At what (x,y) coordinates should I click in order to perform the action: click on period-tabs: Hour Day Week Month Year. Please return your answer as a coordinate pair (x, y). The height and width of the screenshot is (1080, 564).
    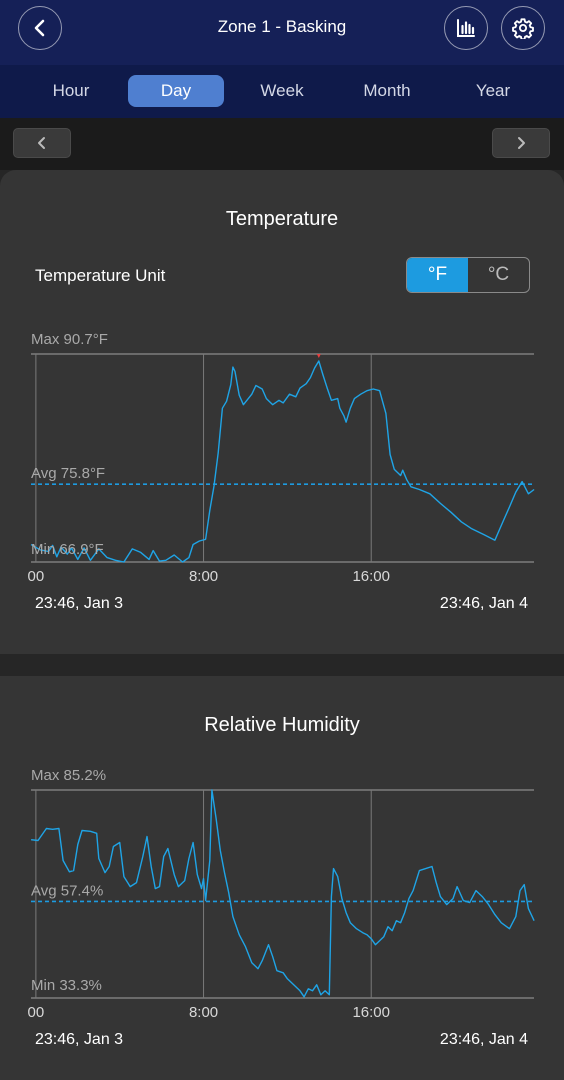
    Looking at the image, I should click on (282, 91).